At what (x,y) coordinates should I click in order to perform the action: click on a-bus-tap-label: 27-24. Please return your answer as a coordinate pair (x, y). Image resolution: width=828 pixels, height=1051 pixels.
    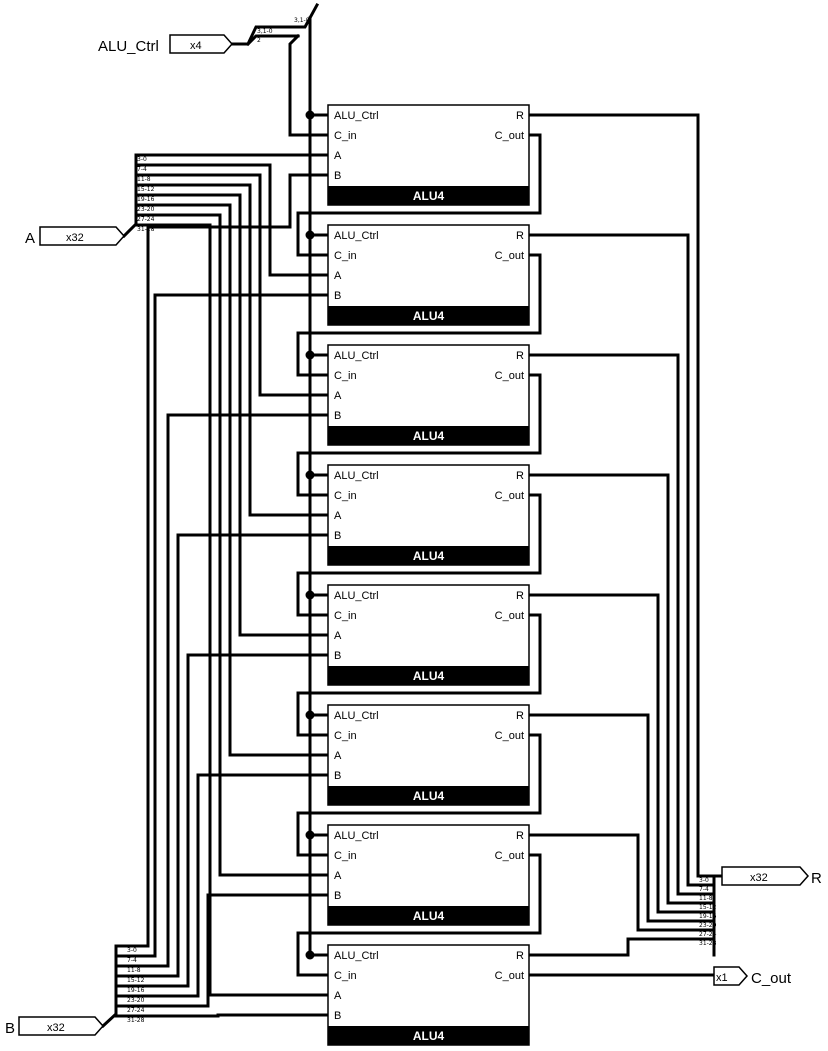
    Looking at the image, I should click on (146, 219).